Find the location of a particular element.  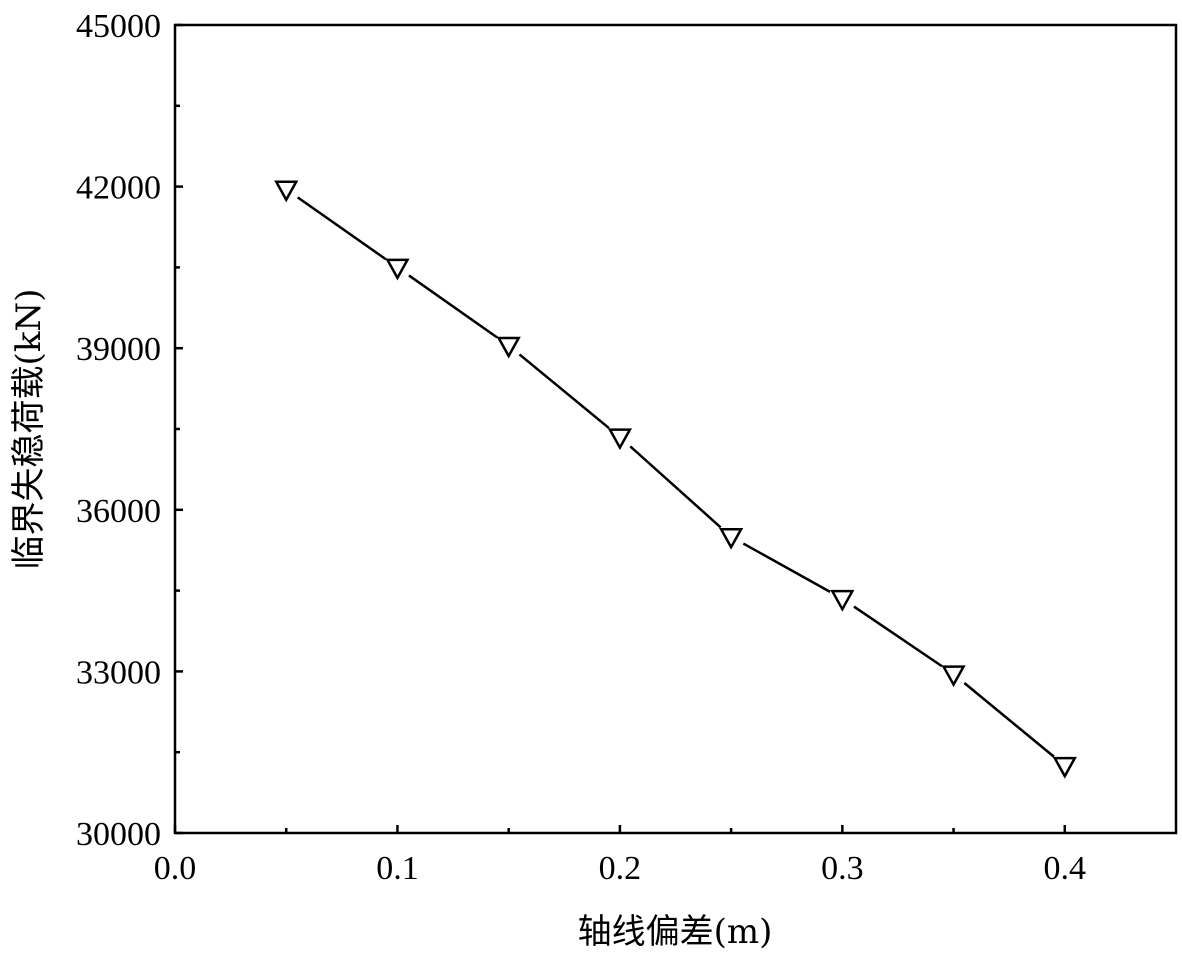

y-tick-label: 45000 is located at coordinates (118, 26).